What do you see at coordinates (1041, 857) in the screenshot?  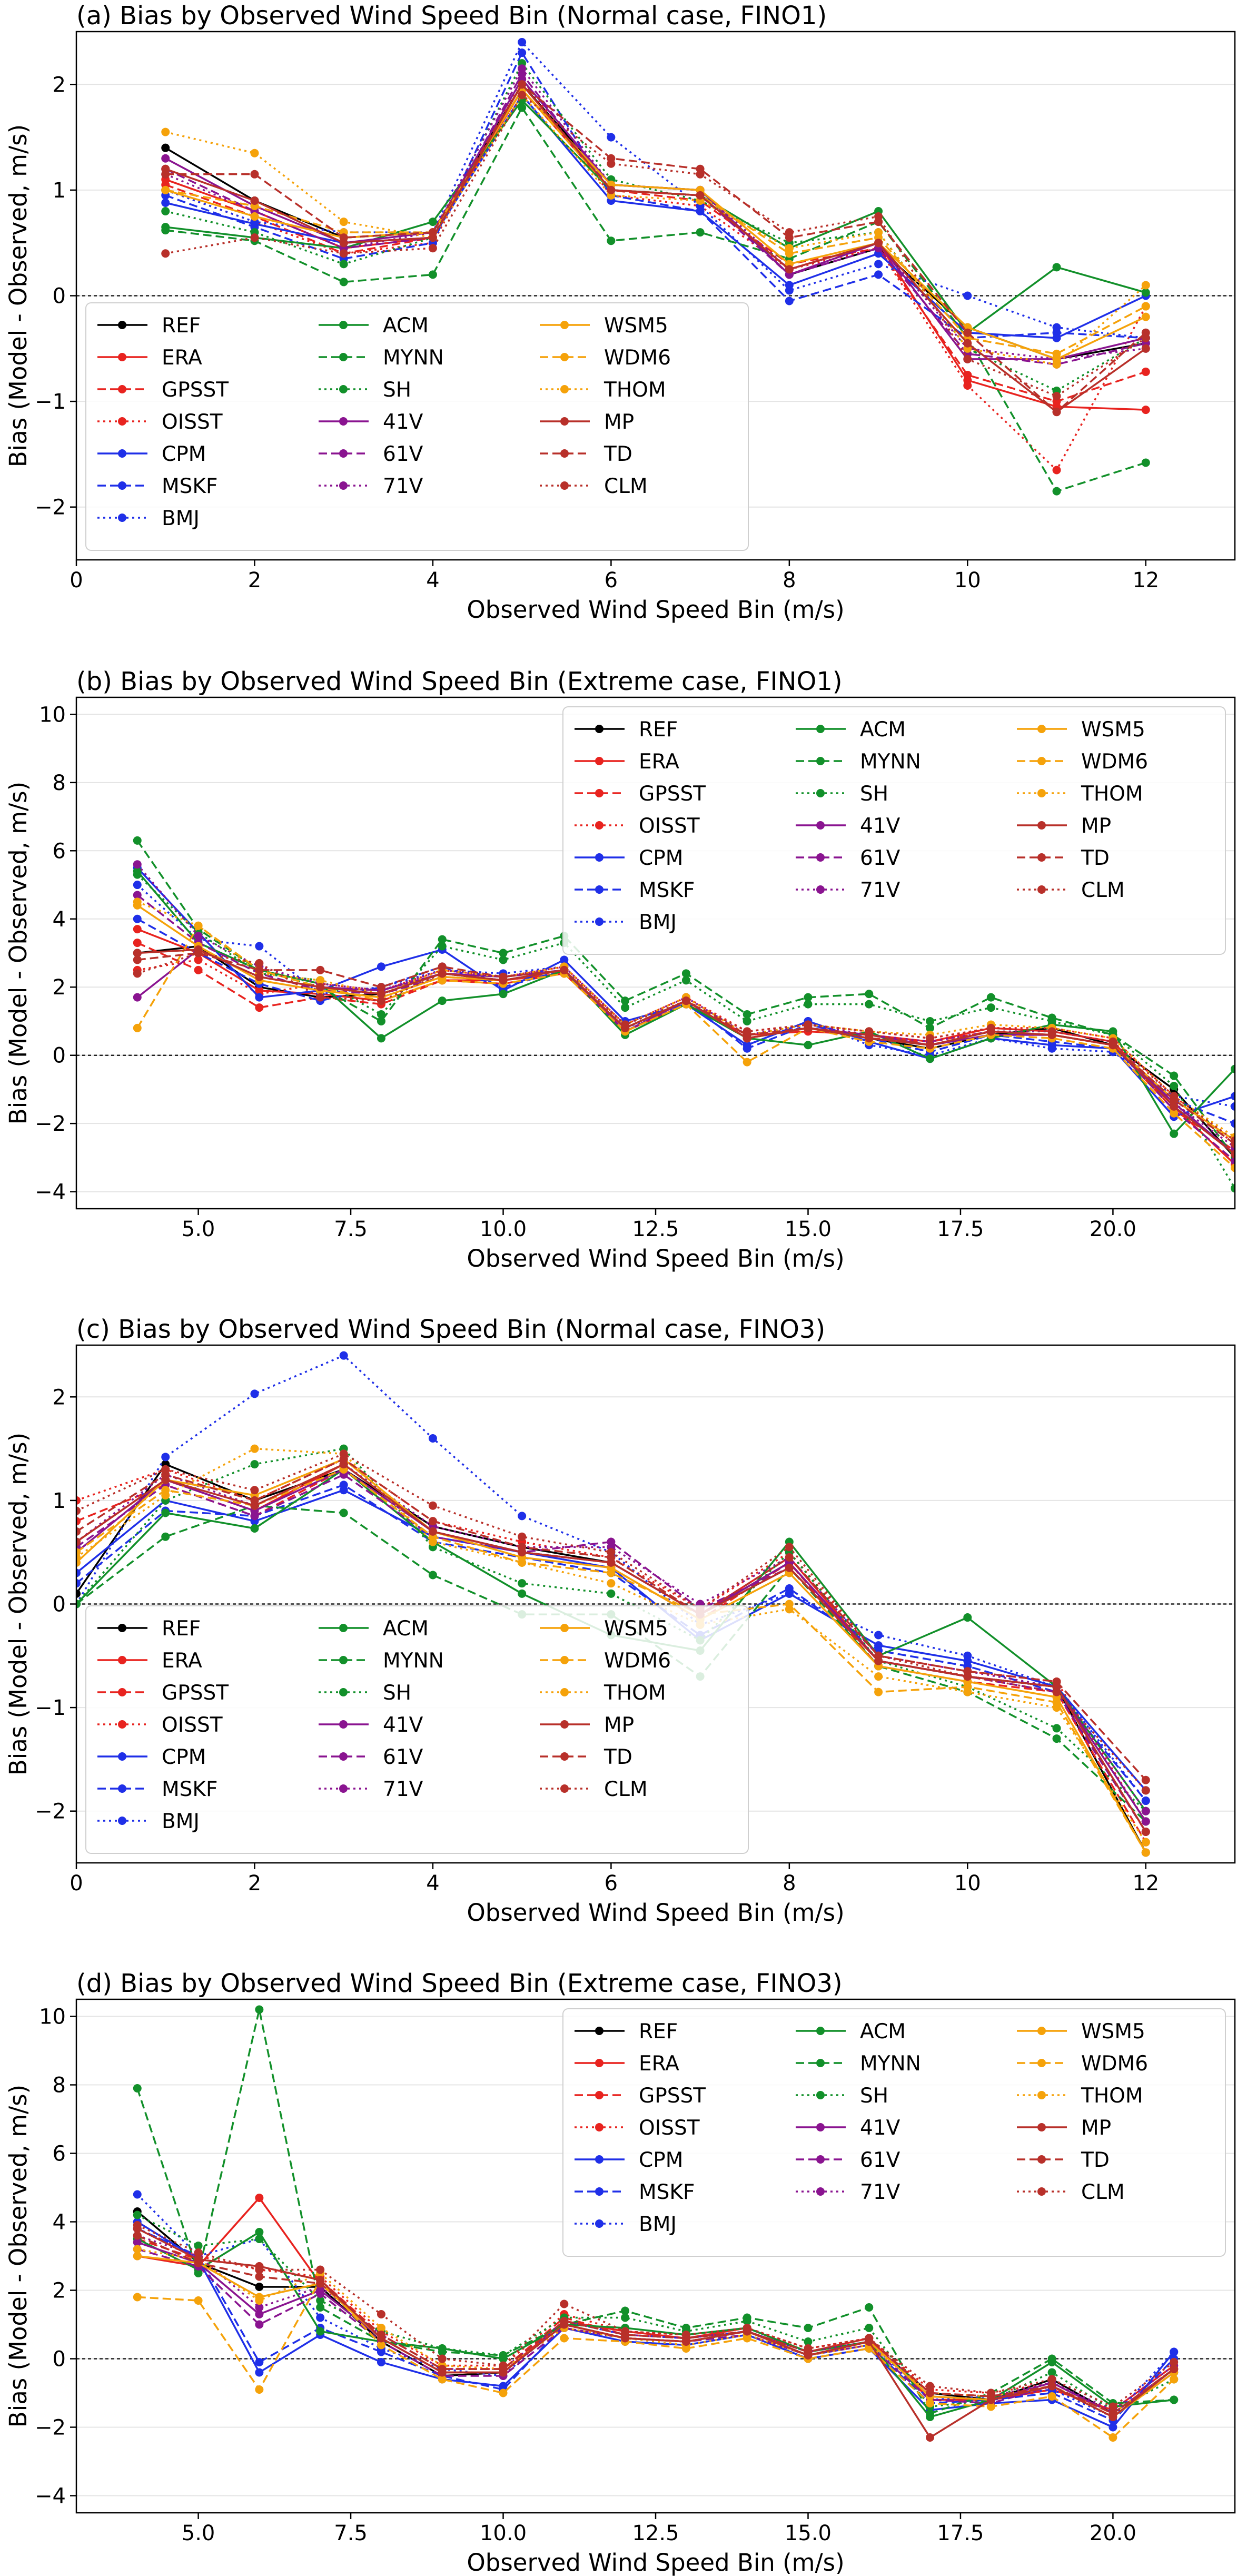 I see `legend-marker-TD` at bounding box center [1041, 857].